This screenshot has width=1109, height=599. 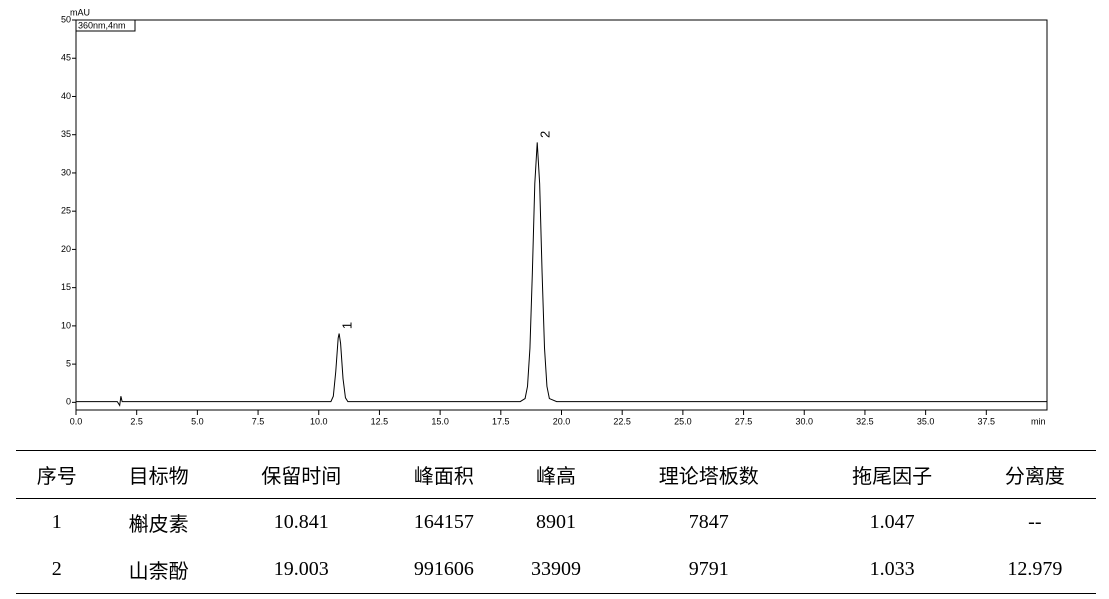 I want to click on header-cell: 分离度, so click(x=1034, y=474).